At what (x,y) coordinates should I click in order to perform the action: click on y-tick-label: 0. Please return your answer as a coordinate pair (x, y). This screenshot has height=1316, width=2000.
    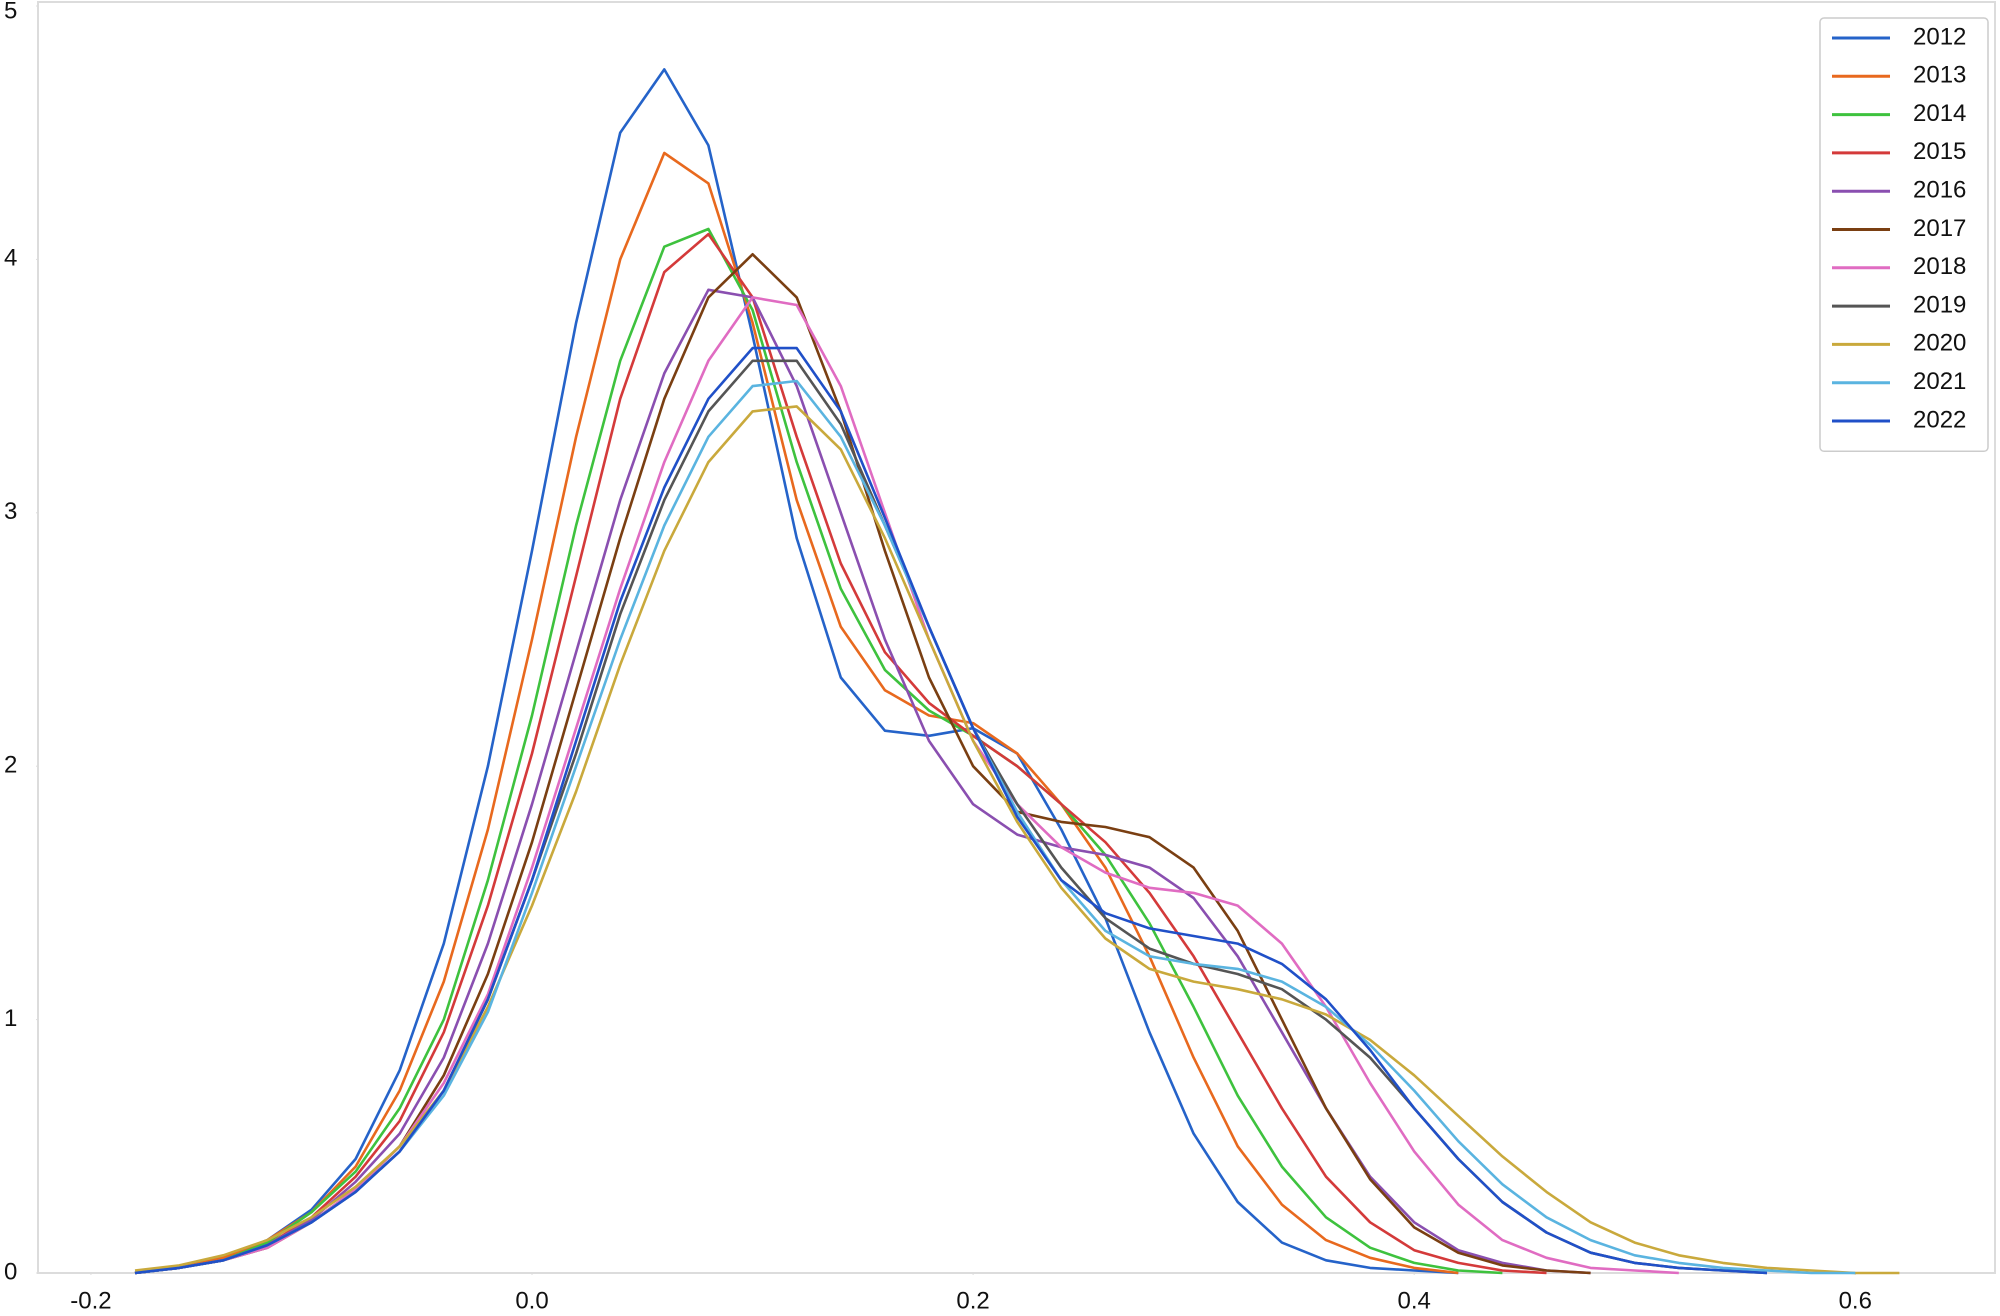
    Looking at the image, I should click on (10, 1271).